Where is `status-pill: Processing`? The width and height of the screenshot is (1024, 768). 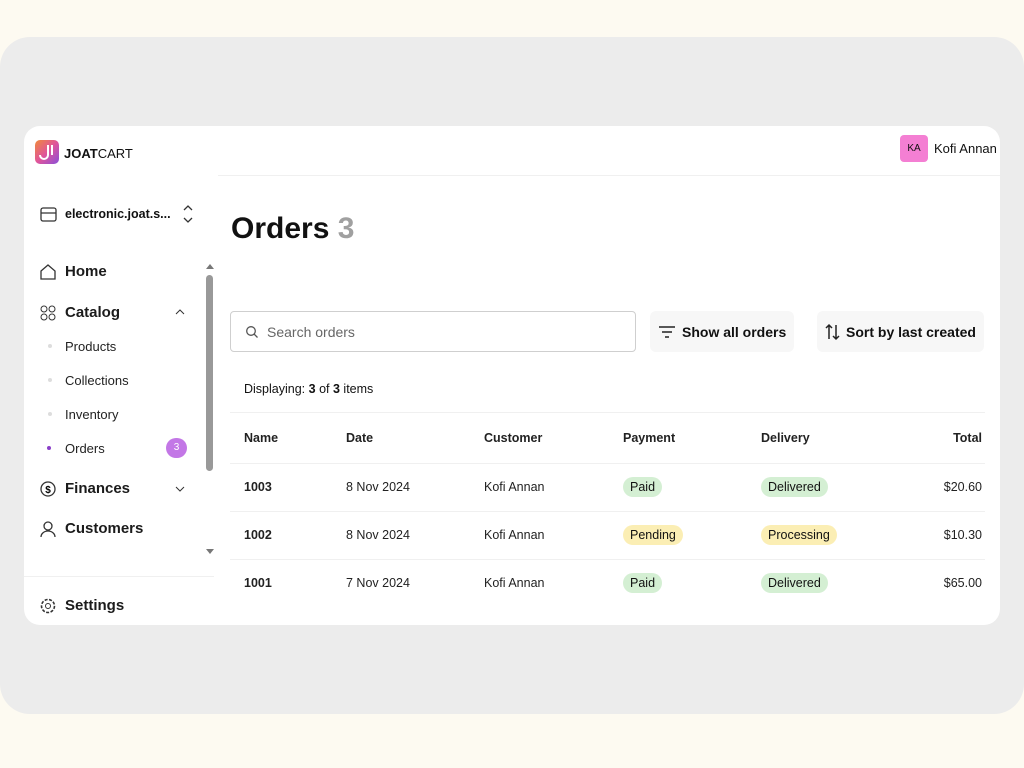
status-pill: Processing is located at coordinates (799, 535).